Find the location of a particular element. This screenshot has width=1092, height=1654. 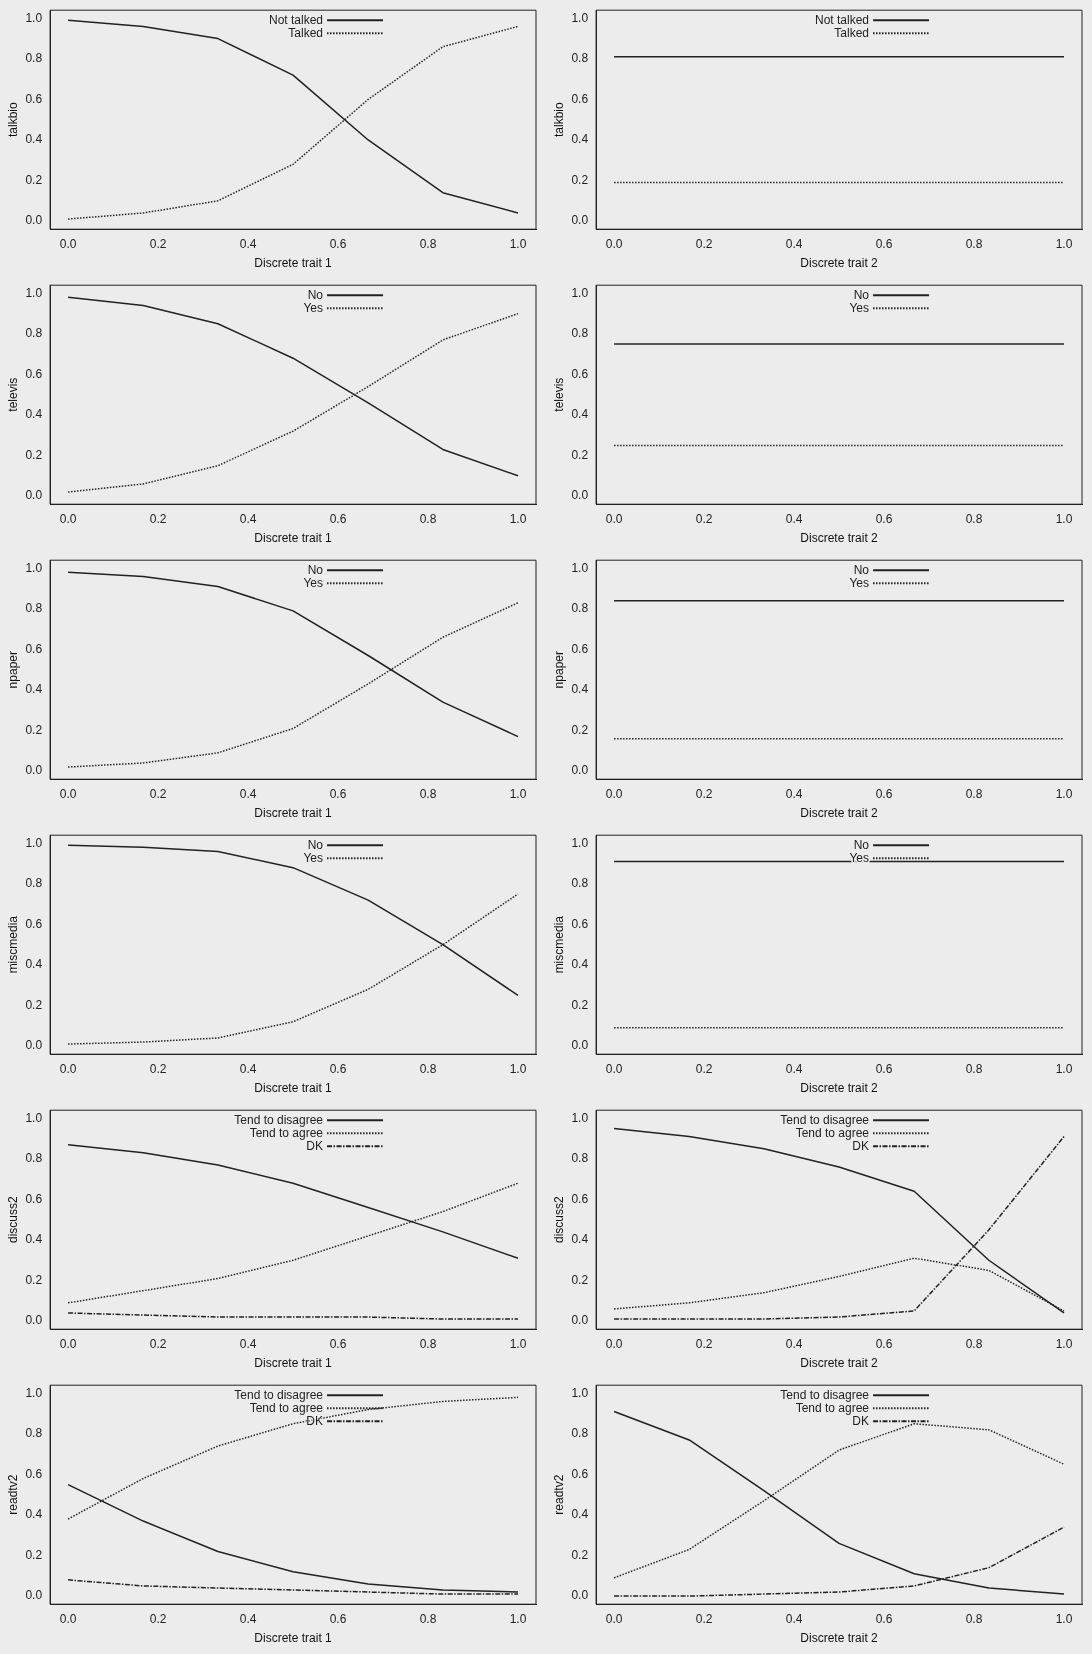

legend-label: Tend to disagree is located at coordinates (825, 1119).